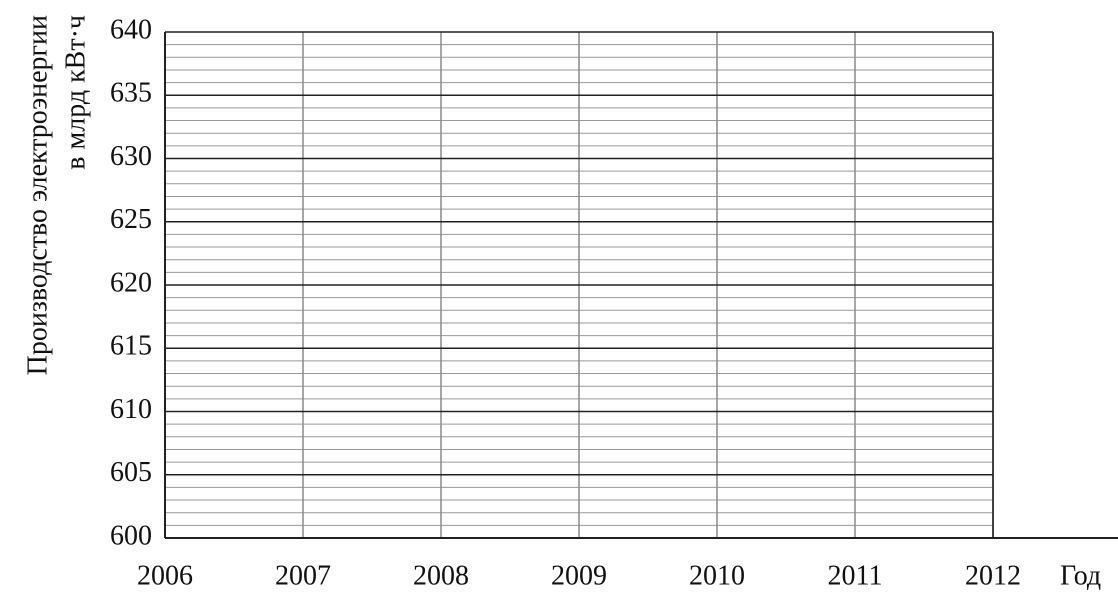  What do you see at coordinates (717, 575) in the screenshot?
I see `x-tick-label: 2010` at bounding box center [717, 575].